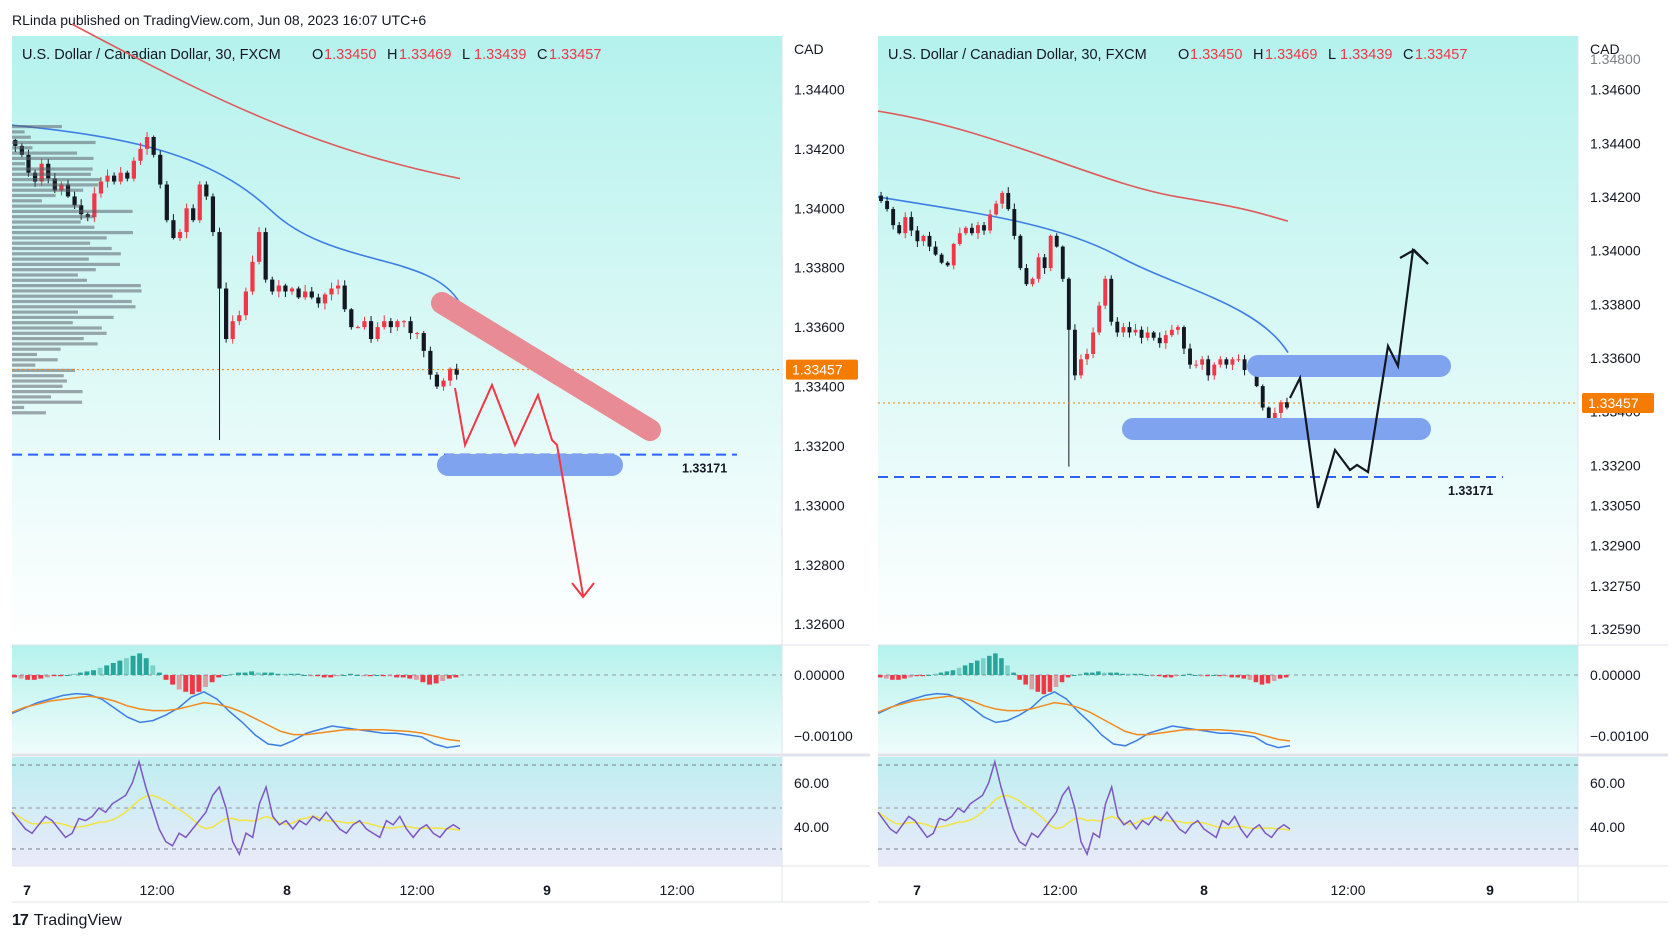 The height and width of the screenshot is (943, 1680). Describe the element at coordinates (809, 49) in the screenshot. I see `currency-label: CAD` at that location.